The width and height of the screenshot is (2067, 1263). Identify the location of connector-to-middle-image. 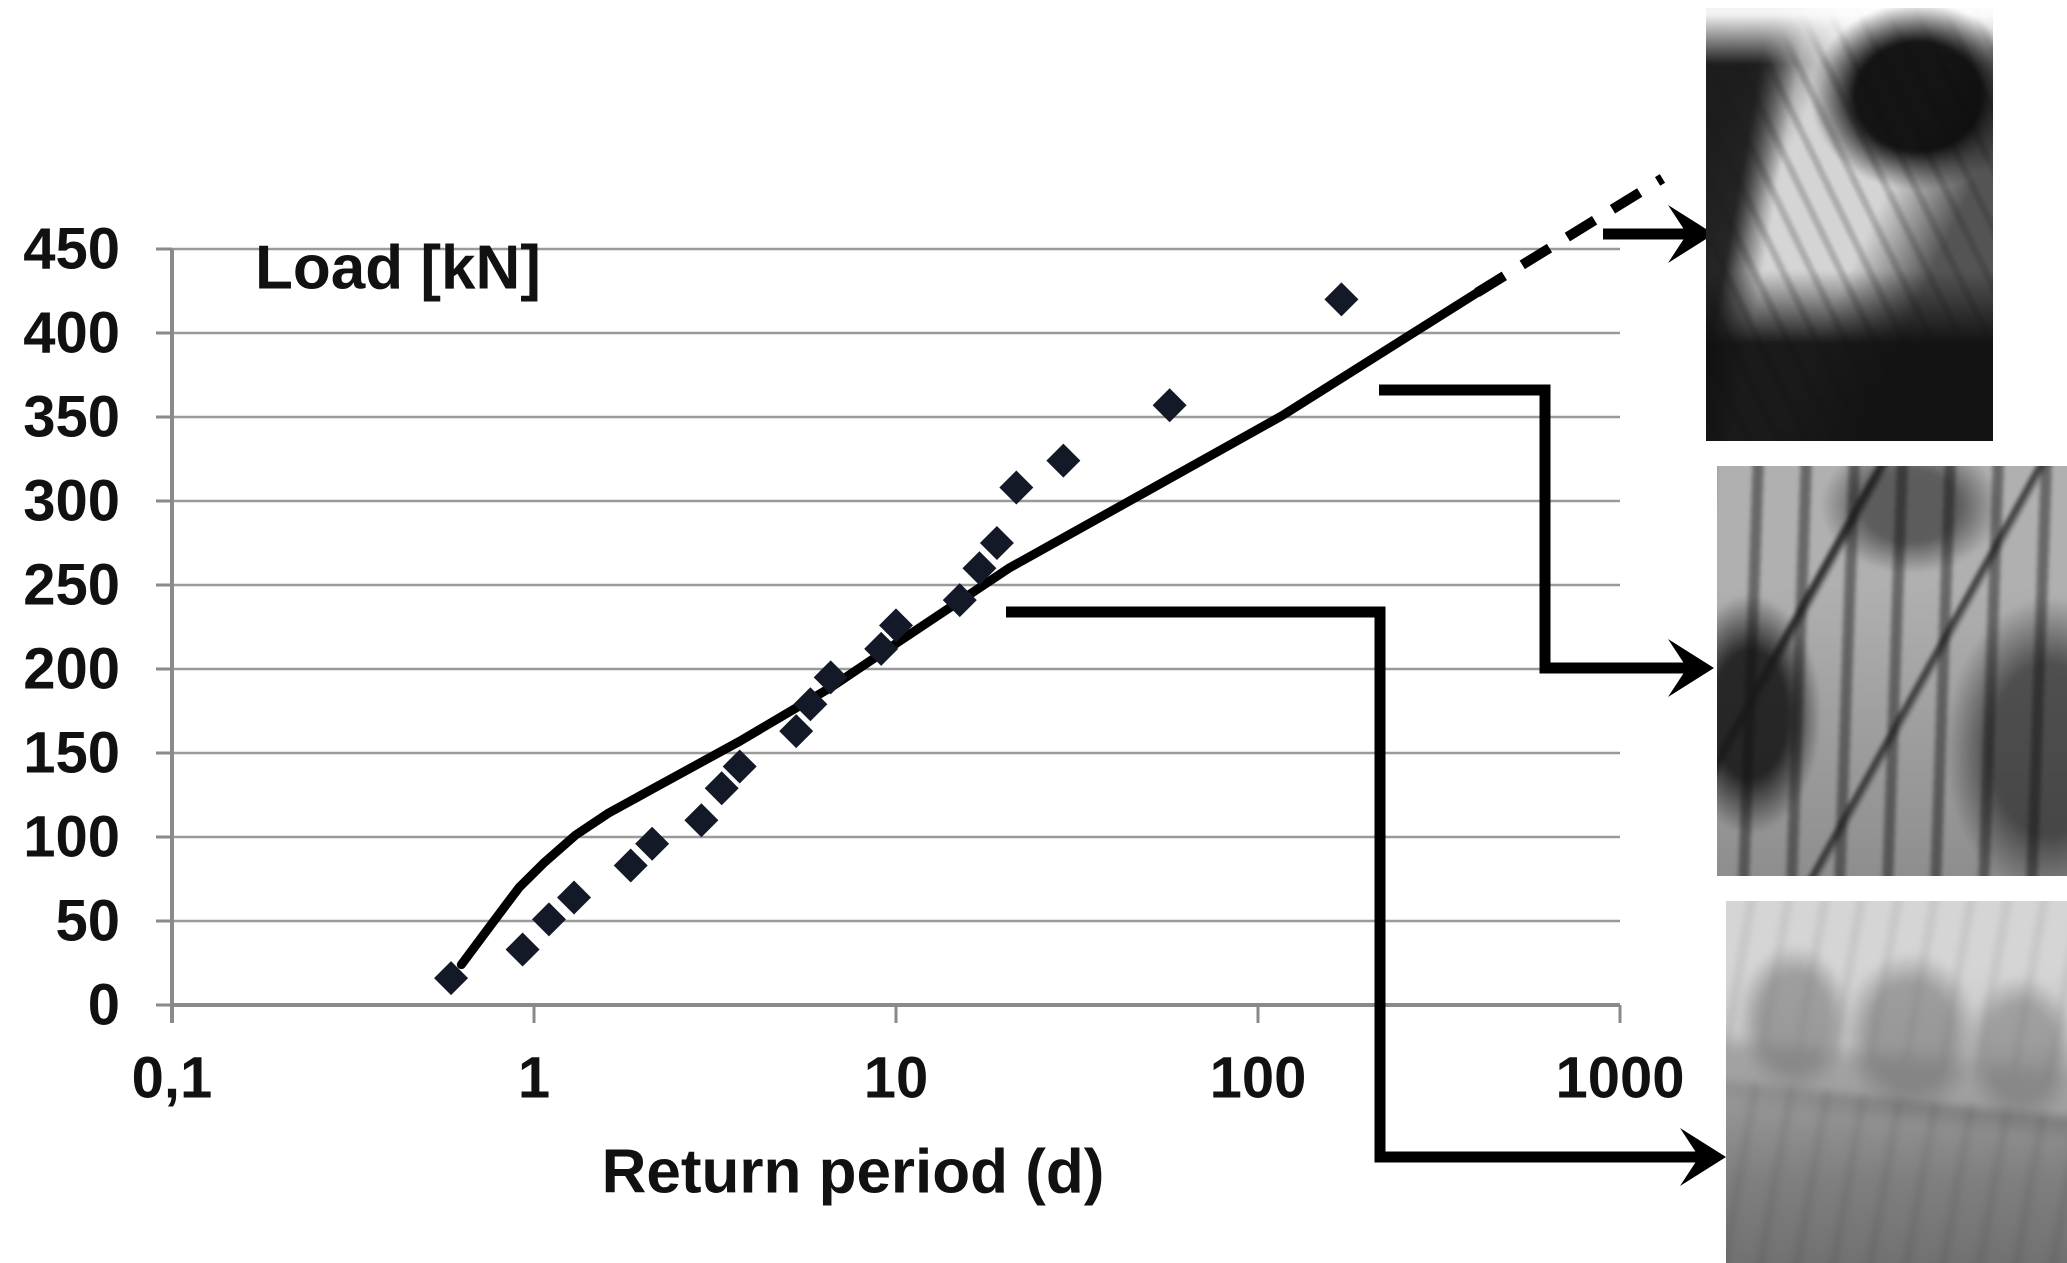
(1536, 529).